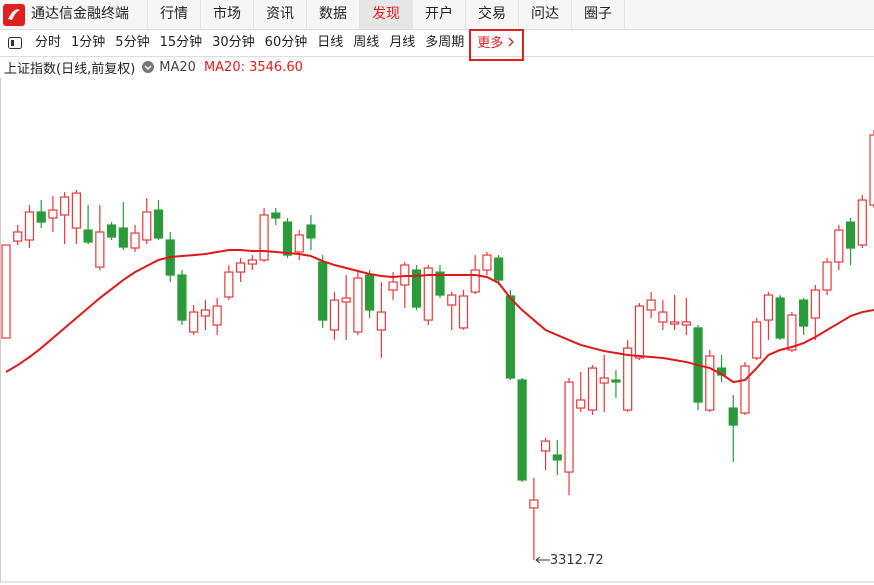 This screenshot has width=874, height=585. I want to click on period-button: 周线, so click(366, 42).